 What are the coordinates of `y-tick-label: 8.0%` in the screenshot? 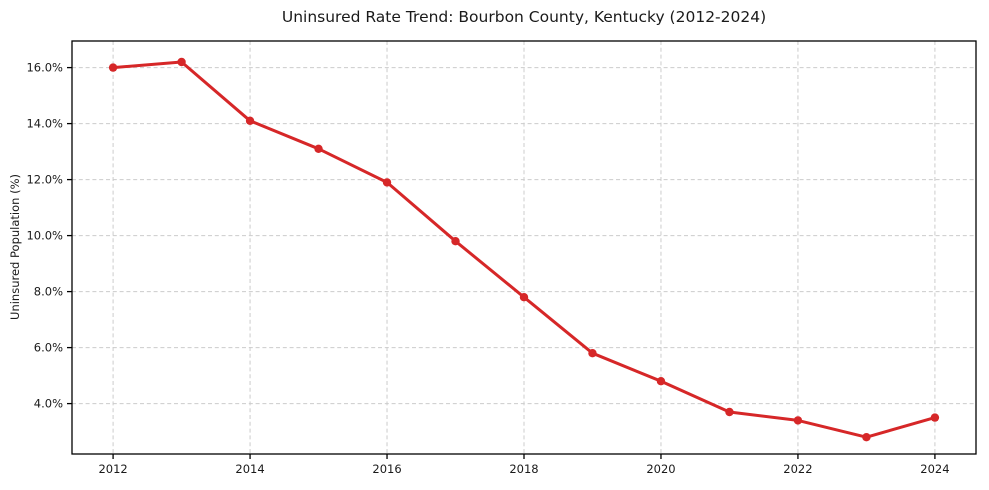 It's located at (48, 292).